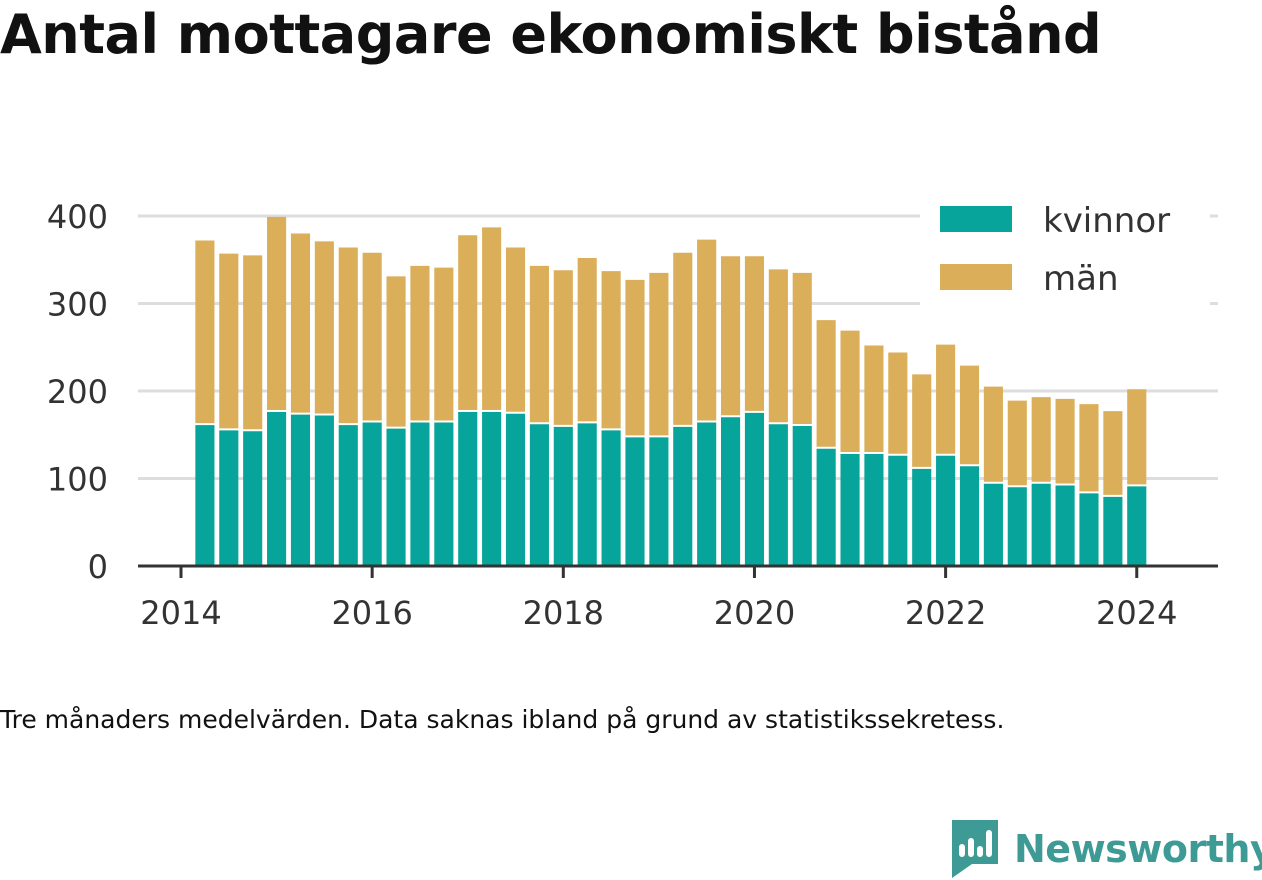 The width and height of the screenshot is (1262, 880). I want to click on y-tick-label: 200, so click(77, 392).